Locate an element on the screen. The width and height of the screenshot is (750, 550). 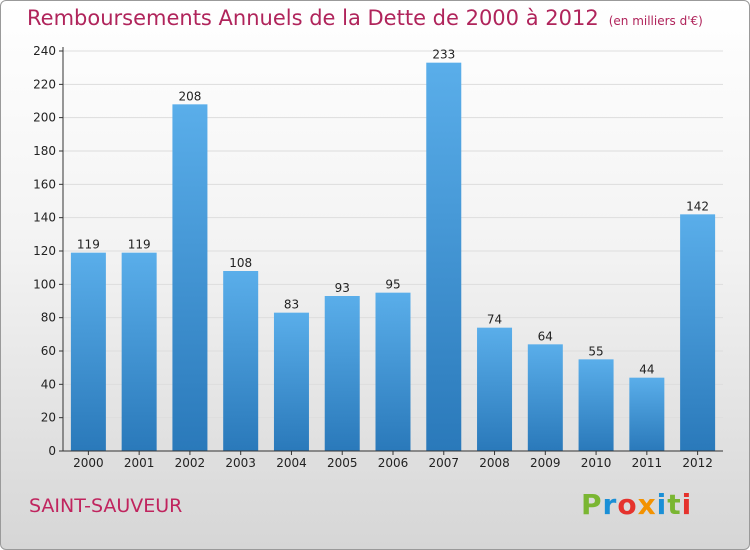
x-tick-label: 2012 is located at coordinates (697, 463).